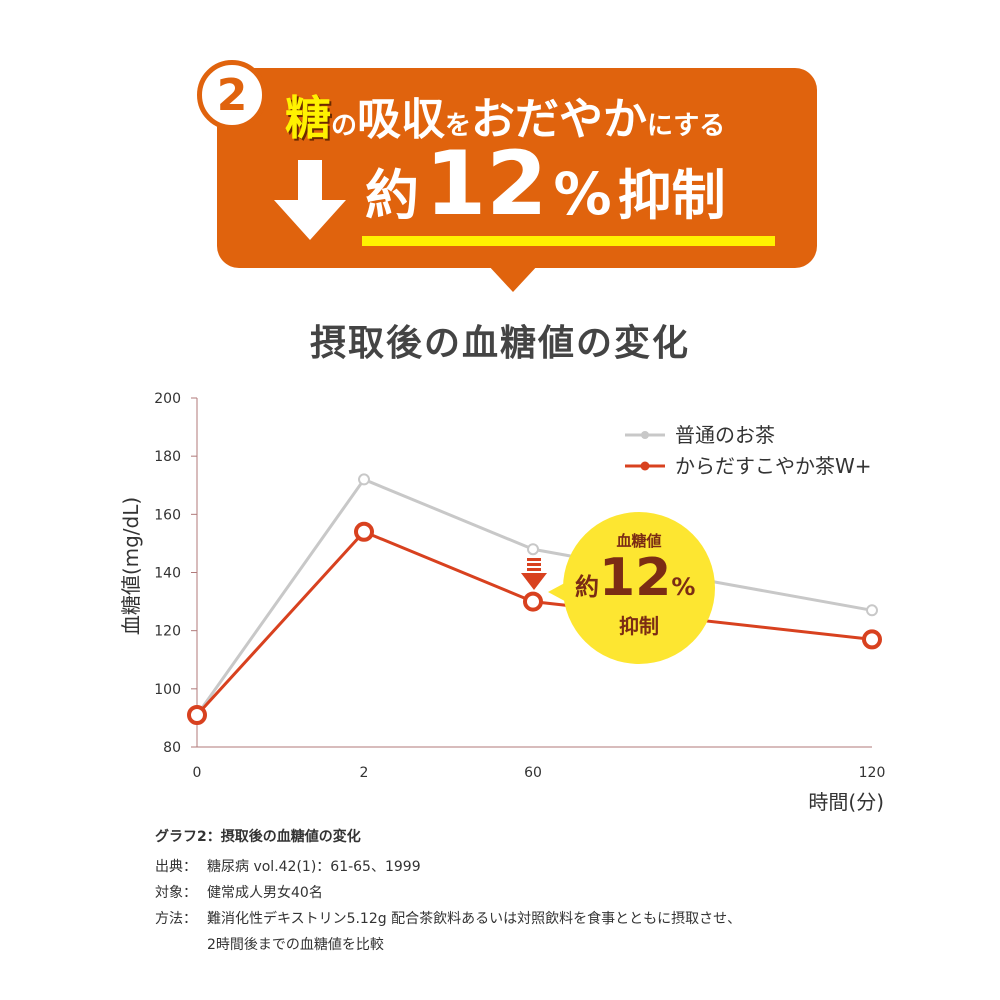 The width and height of the screenshot is (1000, 1000). What do you see at coordinates (671, 195) in the screenshot?
I see `headline-suppression: 抑制` at bounding box center [671, 195].